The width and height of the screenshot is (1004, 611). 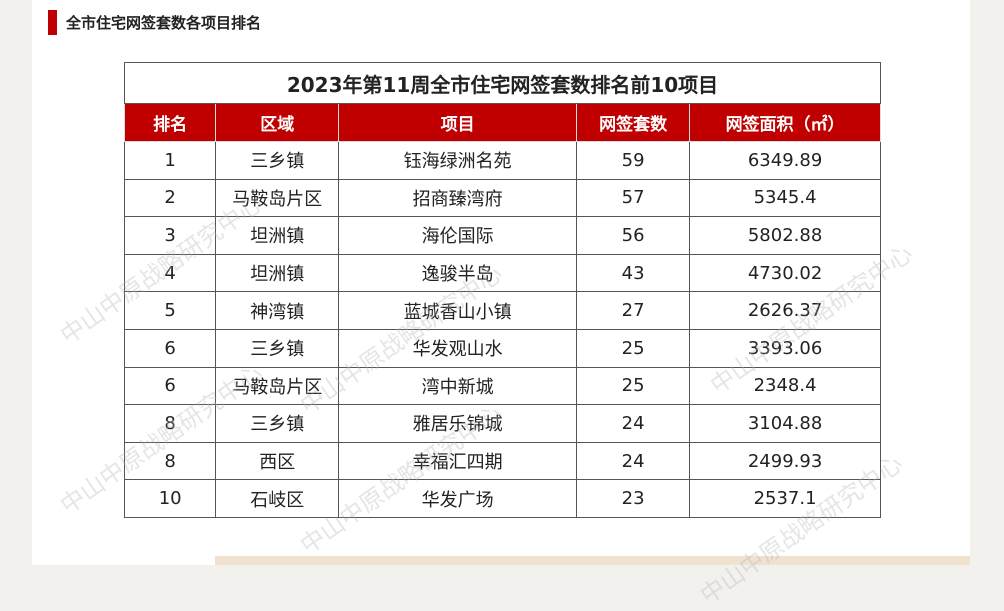 What do you see at coordinates (458, 386) in the screenshot?
I see `table-cell: 湾中新城` at bounding box center [458, 386].